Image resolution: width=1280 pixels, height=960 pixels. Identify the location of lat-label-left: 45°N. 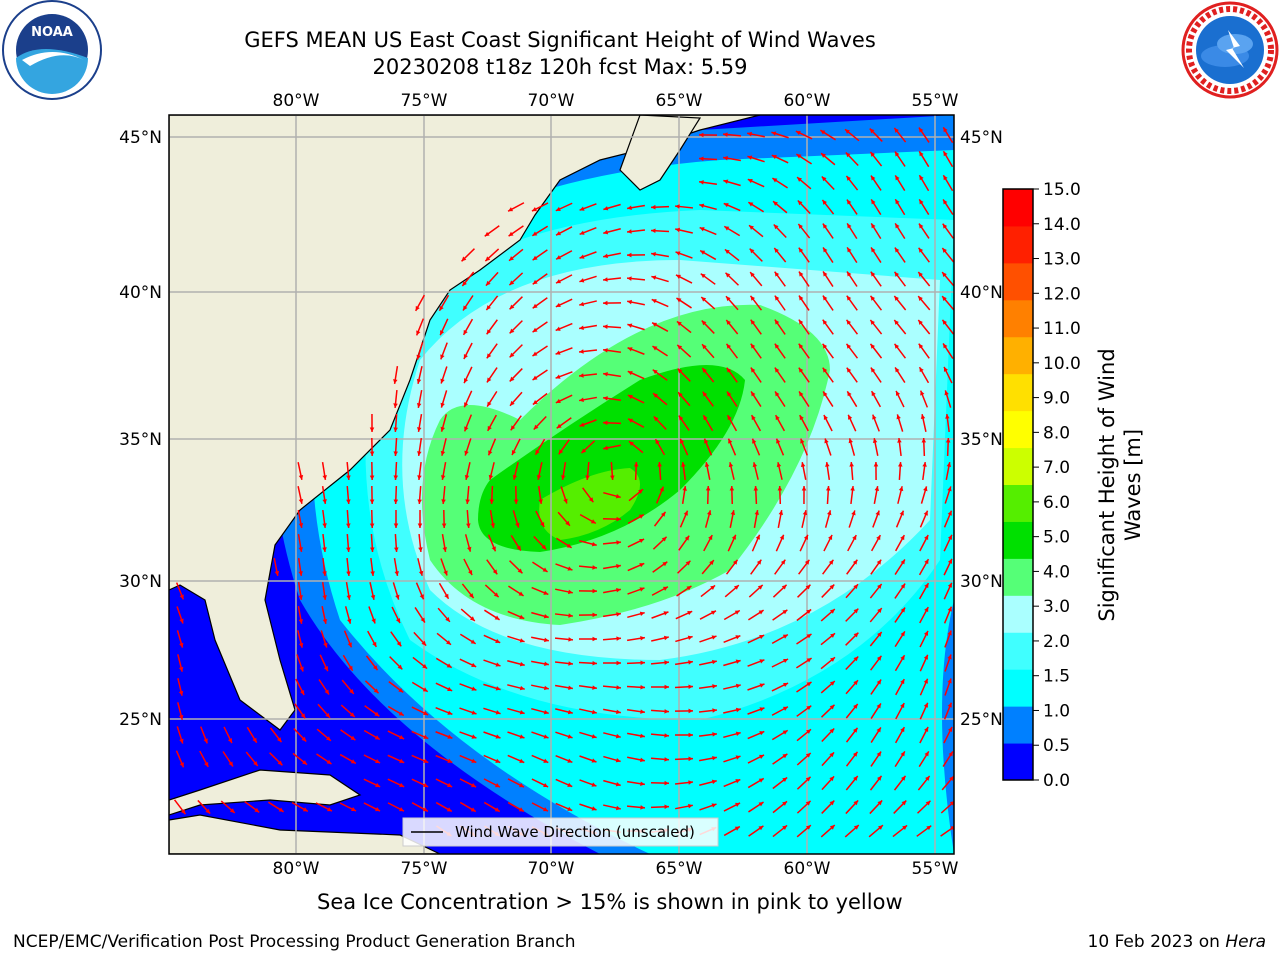
(140, 138).